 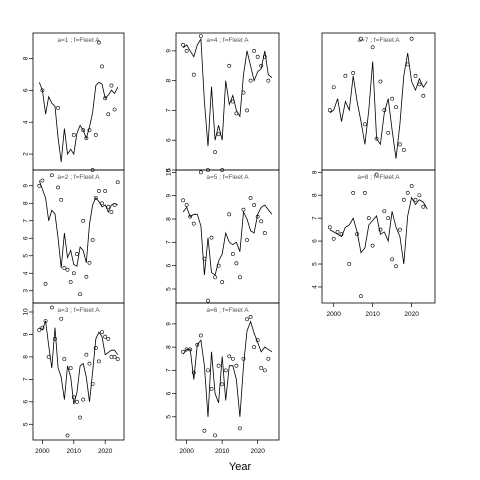 What do you see at coordinates (378, 101) in the screenshot?
I see `panel-frame` at bounding box center [378, 101].